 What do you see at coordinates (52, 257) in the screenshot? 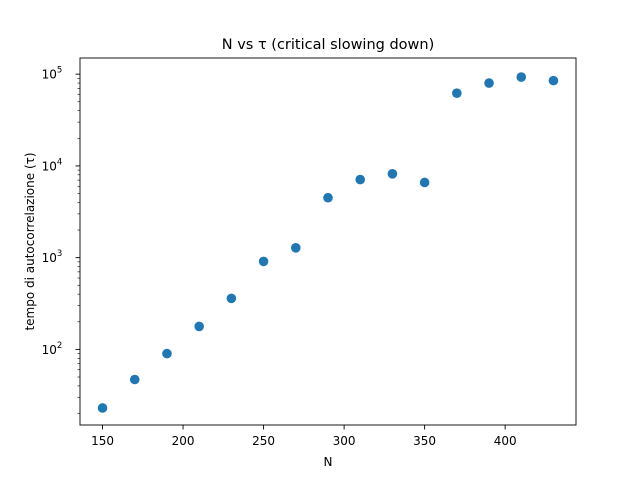
I see `y-tick-label: 10³` at bounding box center [52, 257].